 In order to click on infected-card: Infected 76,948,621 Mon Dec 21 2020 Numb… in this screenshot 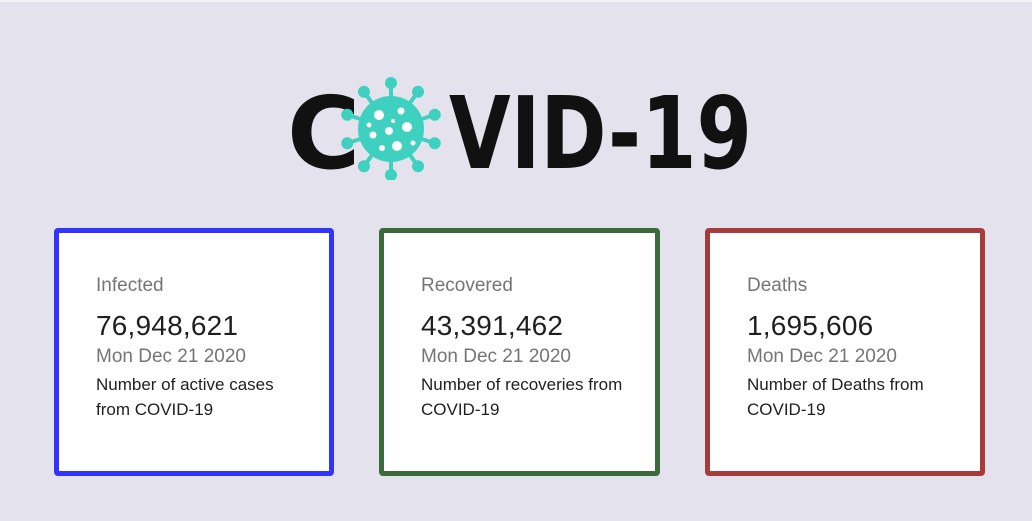, I will do `click(194, 352)`.